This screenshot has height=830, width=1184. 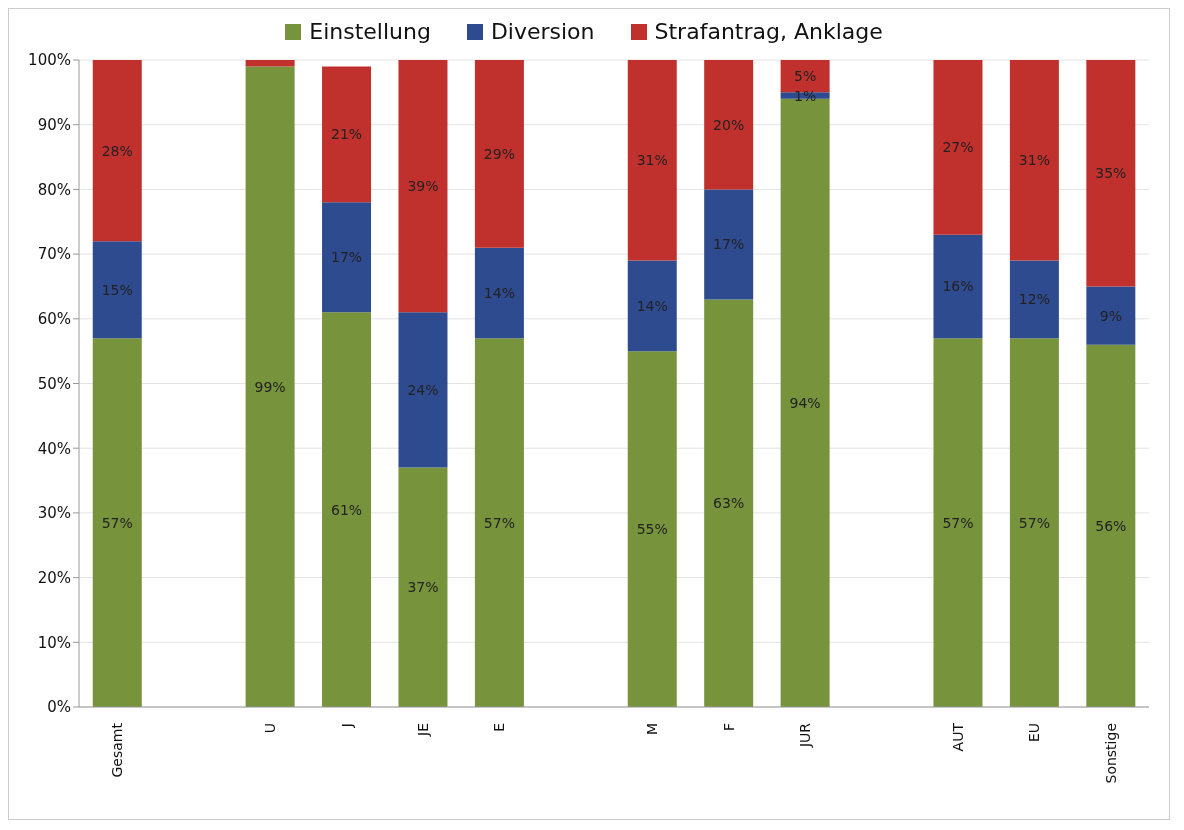 What do you see at coordinates (59, 707) in the screenshot?
I see `y-tick-label: 0%` at bounding box center [59, 707].